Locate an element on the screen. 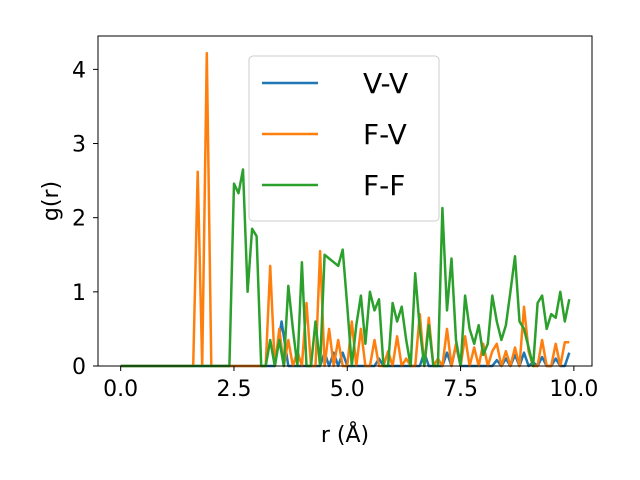  x-tick-label: 0.0 is located at coordinates (120, 389).